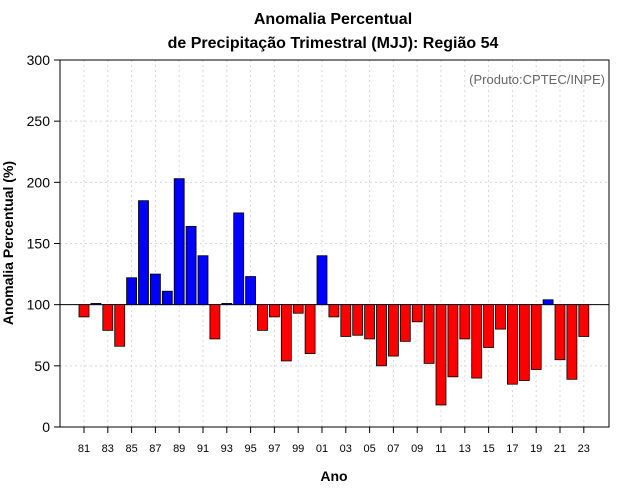 The height and width of the screenshot is (500, 640). I want to click on y-tick-label: 100, so click(39, 305).